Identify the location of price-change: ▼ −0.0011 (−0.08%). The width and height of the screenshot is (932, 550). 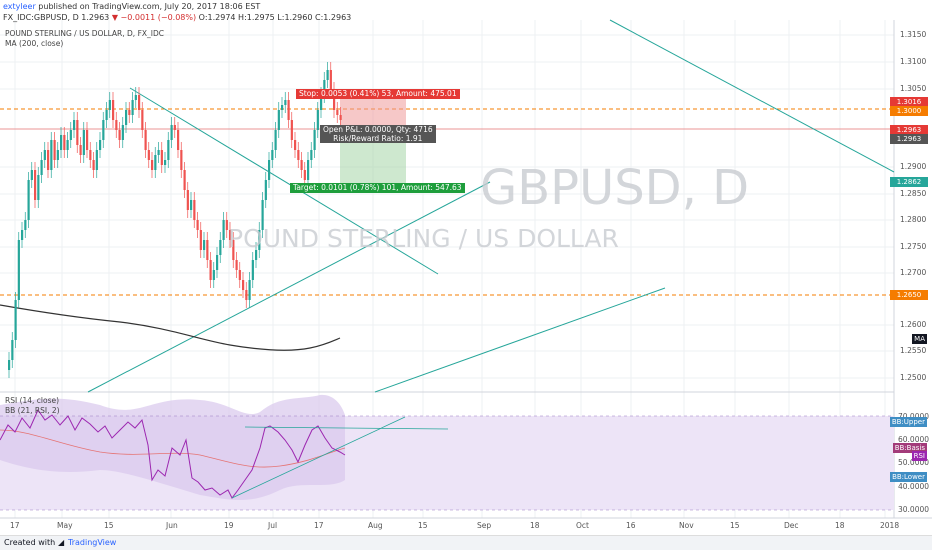
(154, 17).